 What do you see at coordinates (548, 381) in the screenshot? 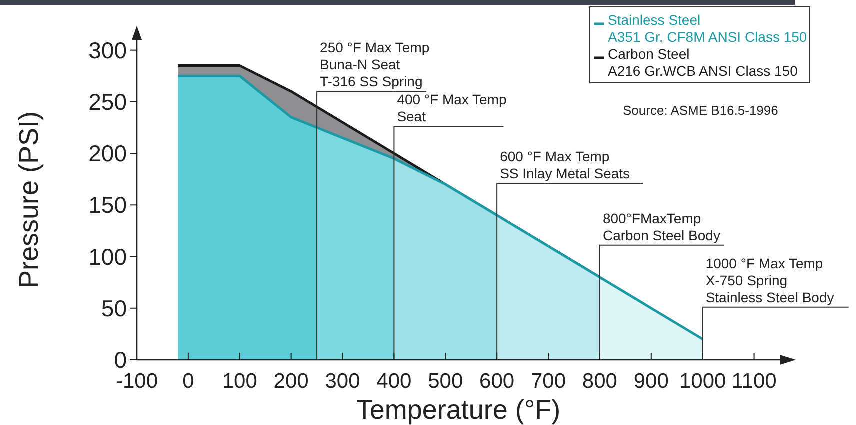
I see `x-tick-label: 700` at bounding box center [548, 381].